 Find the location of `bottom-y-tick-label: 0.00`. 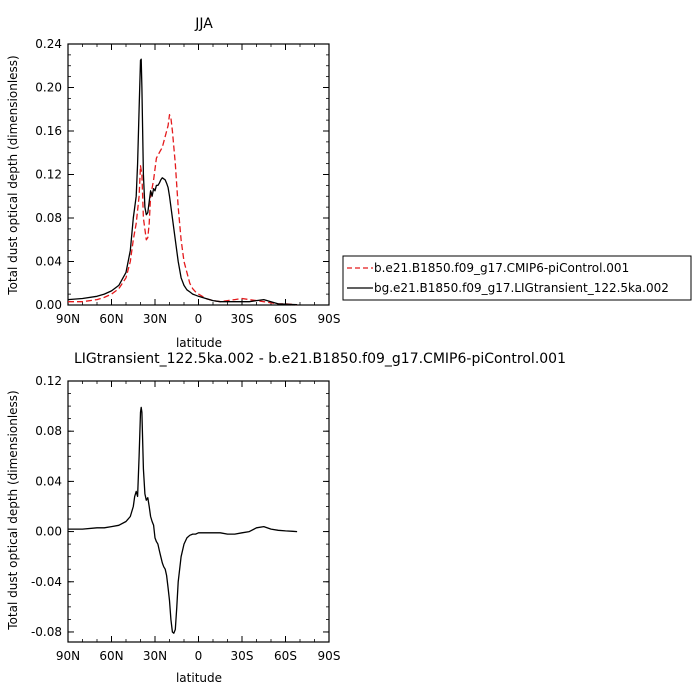

bottom-y-tick-label: 0.00 is located at coordinates (48, 532).